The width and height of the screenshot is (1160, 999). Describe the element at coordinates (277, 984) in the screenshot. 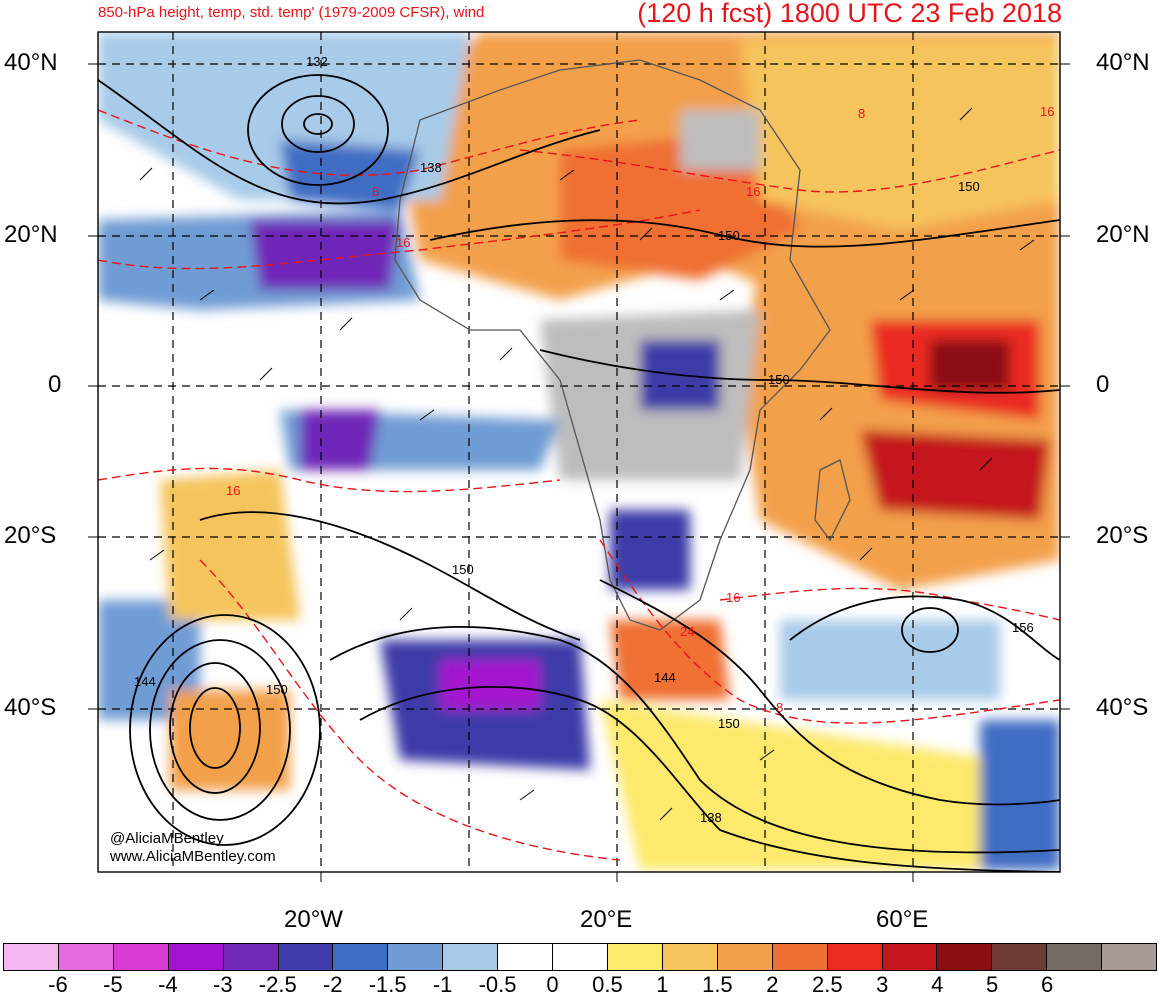

I see `colorbar-tick-label: -2.5` at that location.